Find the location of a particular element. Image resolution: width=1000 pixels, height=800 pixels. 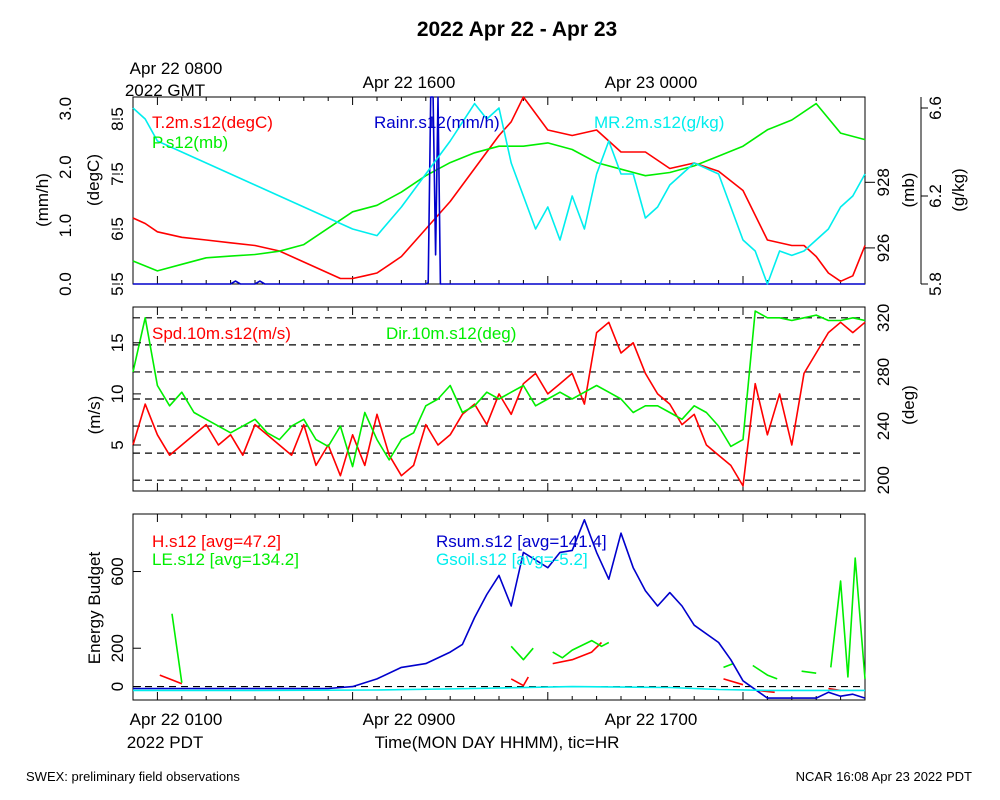

rain-tick-label: 0.0 is located at coordinates (65, 284).